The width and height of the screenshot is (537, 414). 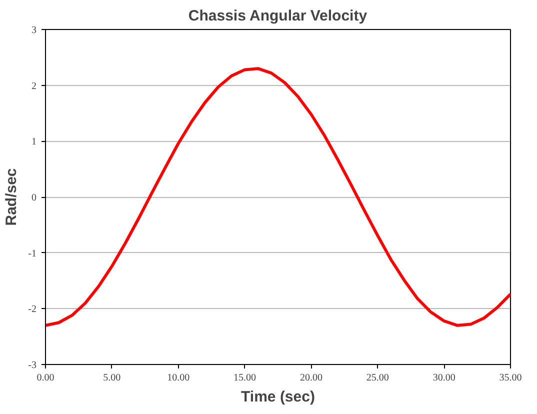 What do you see at coordinates (377, 378) in the screenshot?
I see `x-tick-label: 25.00` at bounding box center [377, 378].